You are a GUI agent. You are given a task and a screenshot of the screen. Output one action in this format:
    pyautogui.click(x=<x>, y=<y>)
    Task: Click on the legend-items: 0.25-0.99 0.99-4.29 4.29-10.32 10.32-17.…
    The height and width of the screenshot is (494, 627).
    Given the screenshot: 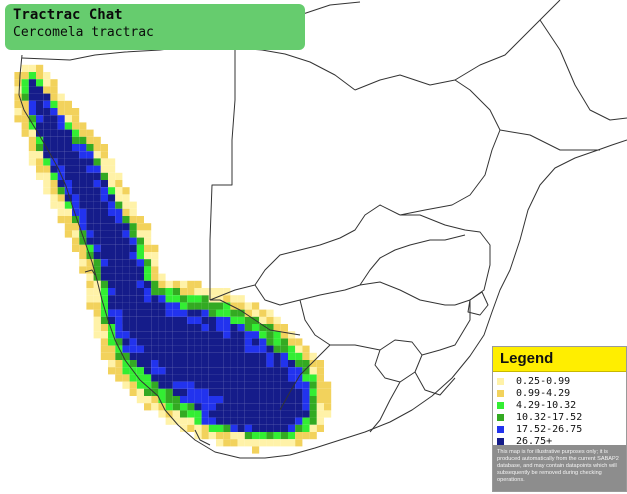 What is the action you would take?
    pyautogui.click(x=559, y=409)
    